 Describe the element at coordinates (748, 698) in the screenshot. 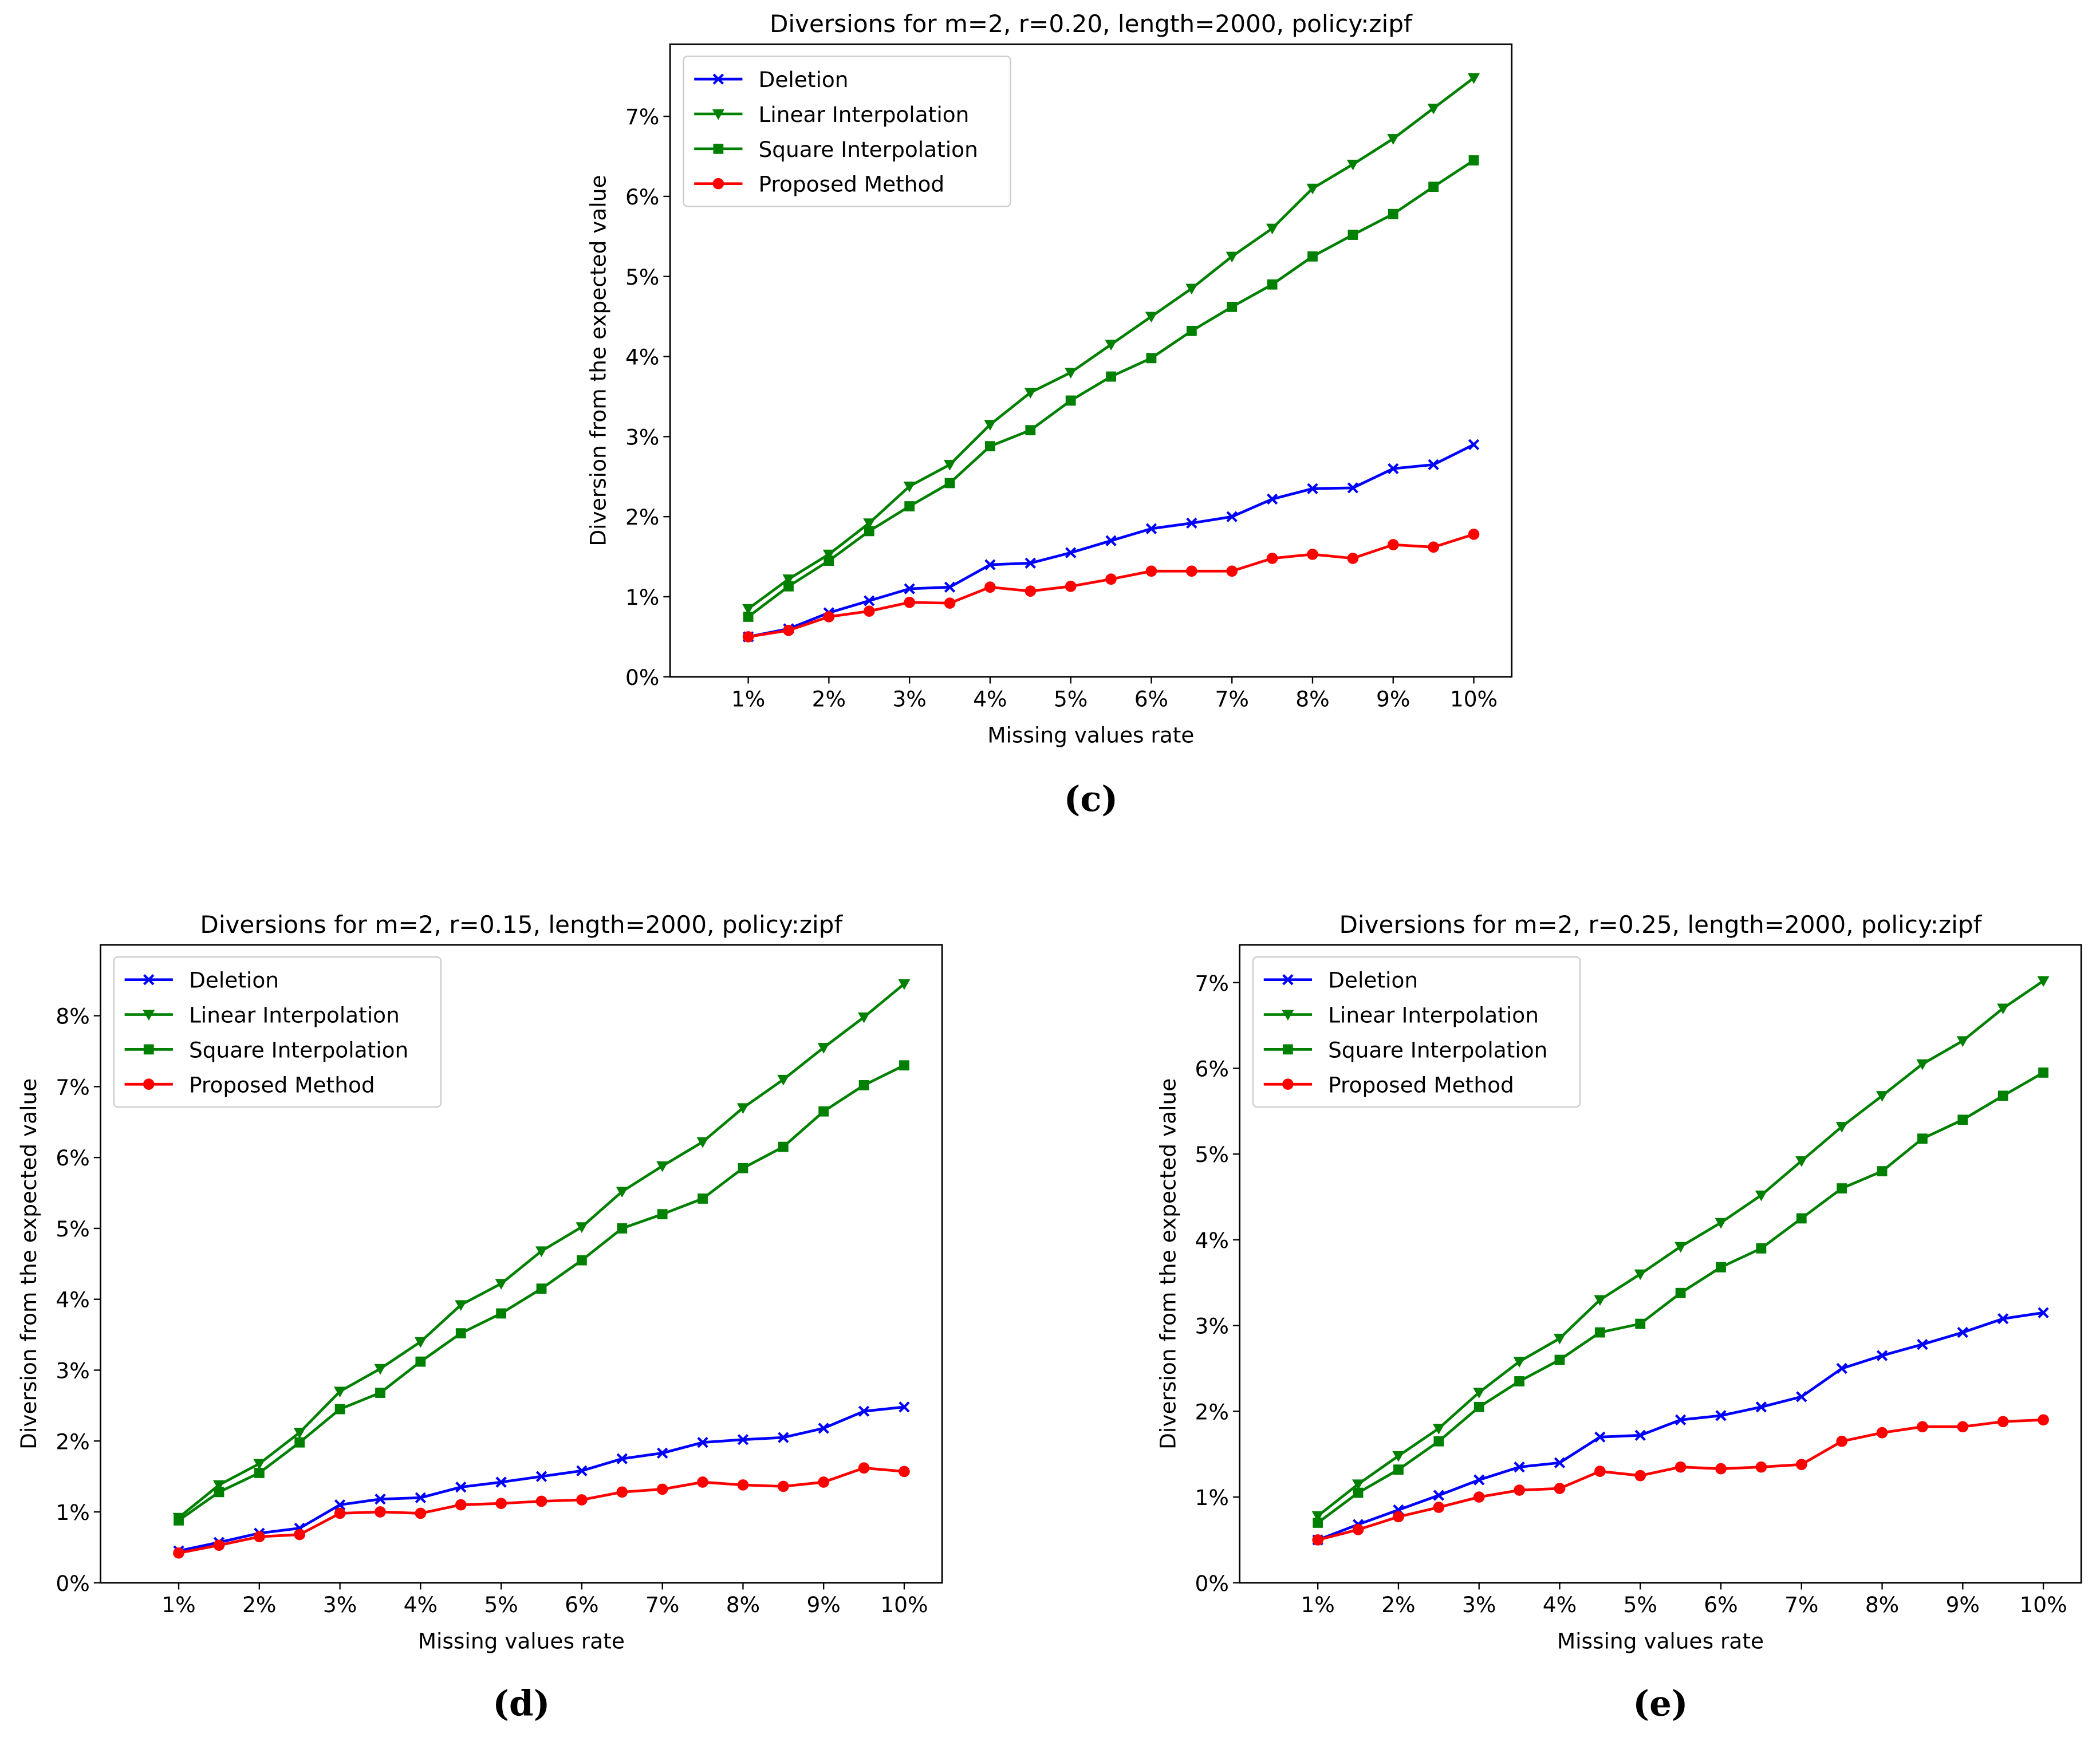

I see `x-tick-label: 1%` at that location.